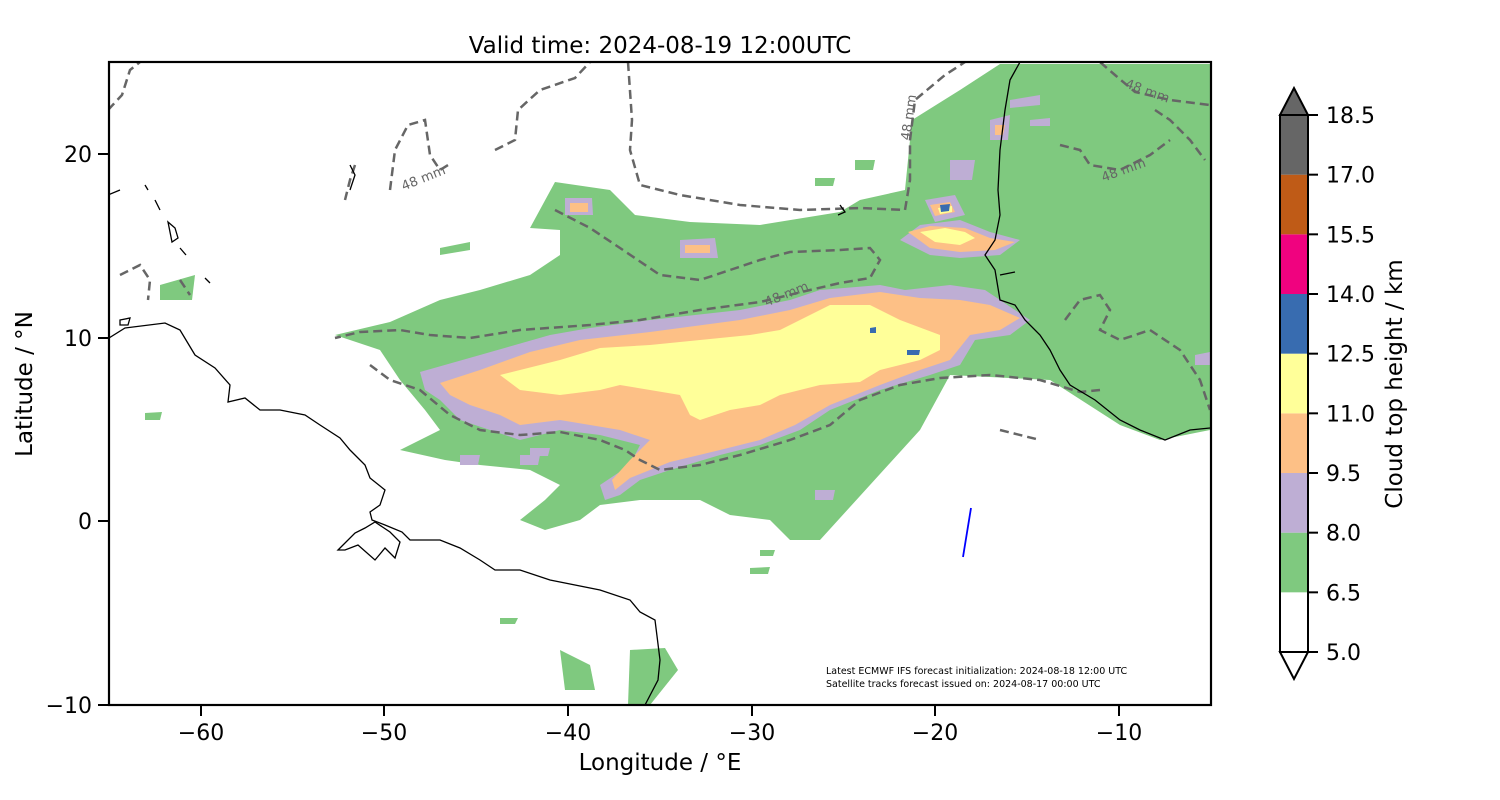  Describe the element at coordinates (1343, 534) in the screenshot. I see `colorbar-tick-label: 8.0` at that location.